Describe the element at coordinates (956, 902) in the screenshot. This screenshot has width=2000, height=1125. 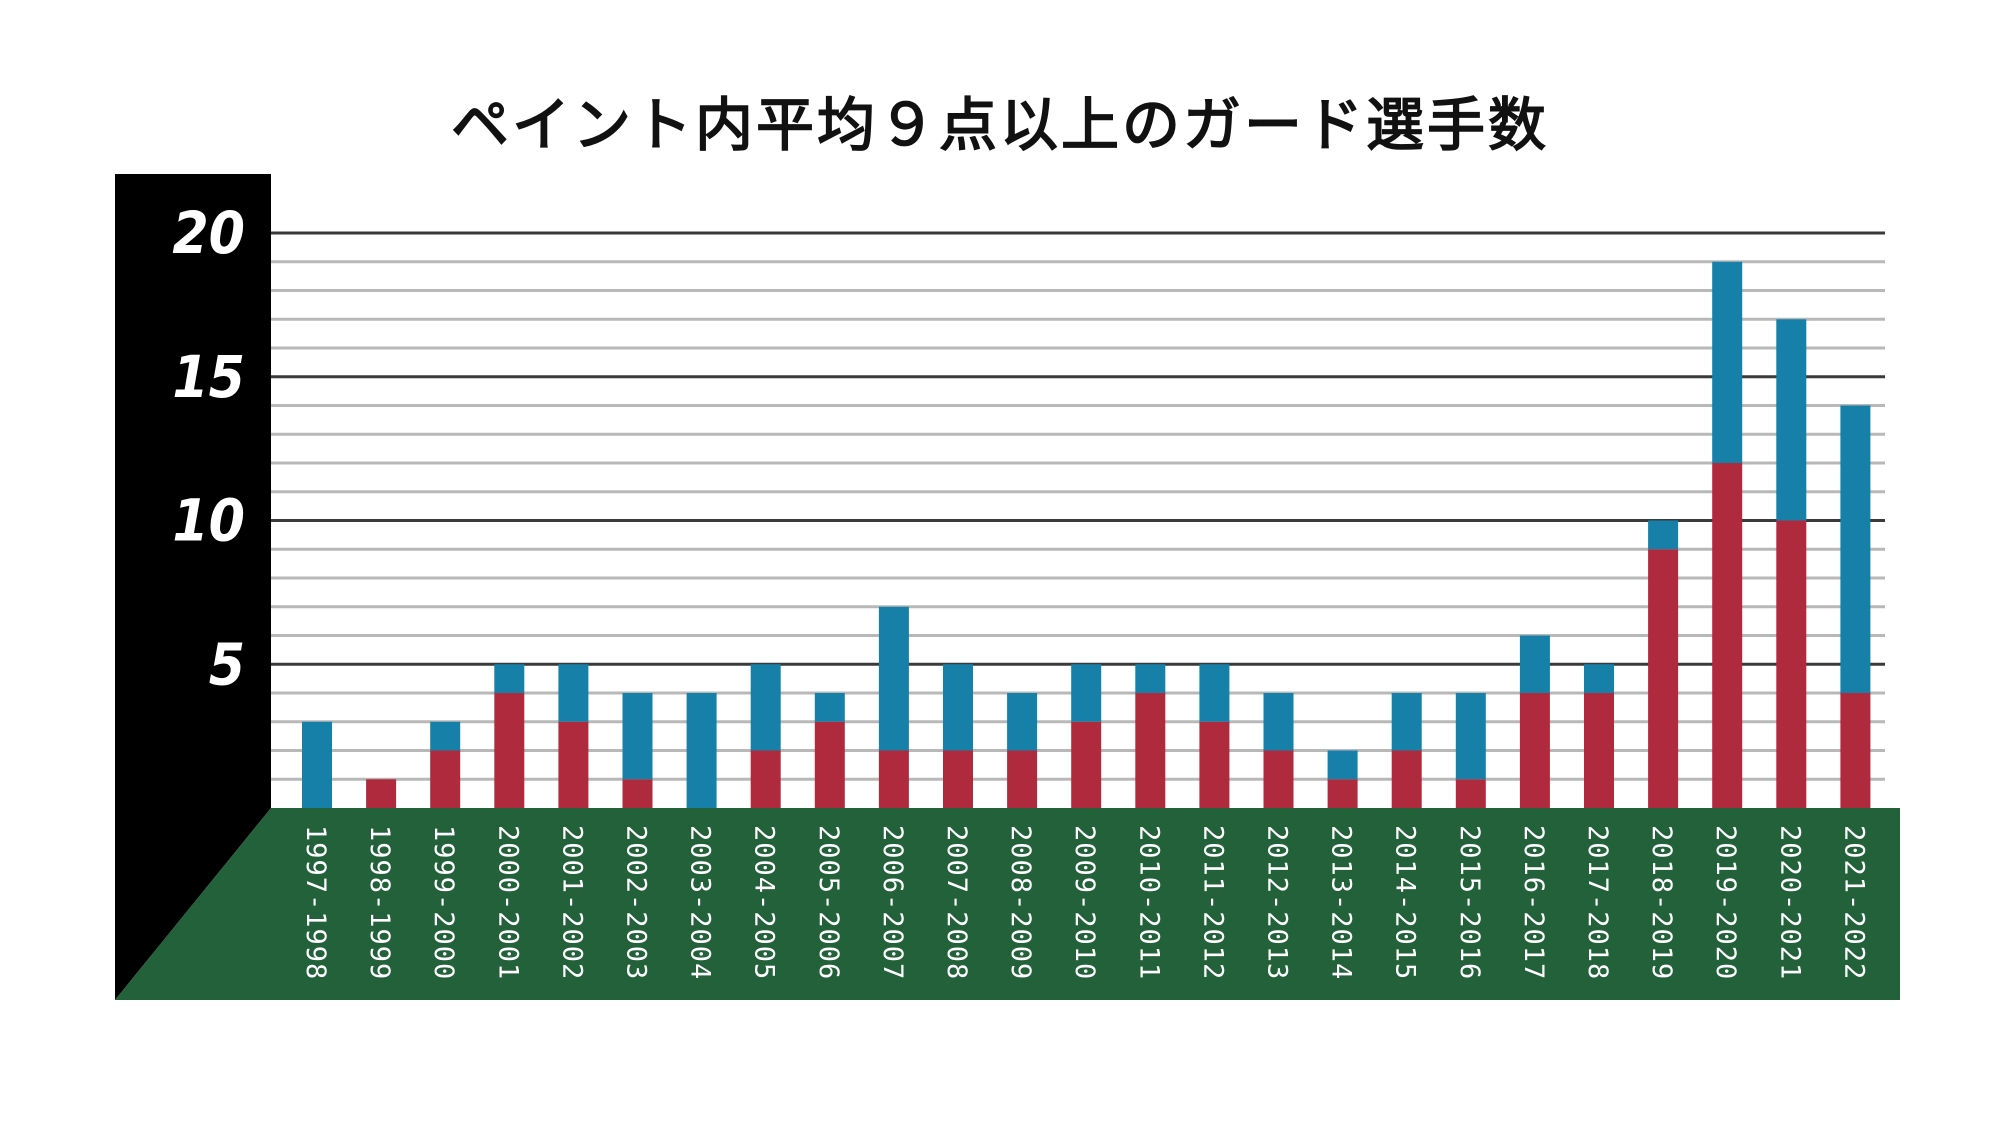
I see `x-tick-label: 2007-2008` at that location.